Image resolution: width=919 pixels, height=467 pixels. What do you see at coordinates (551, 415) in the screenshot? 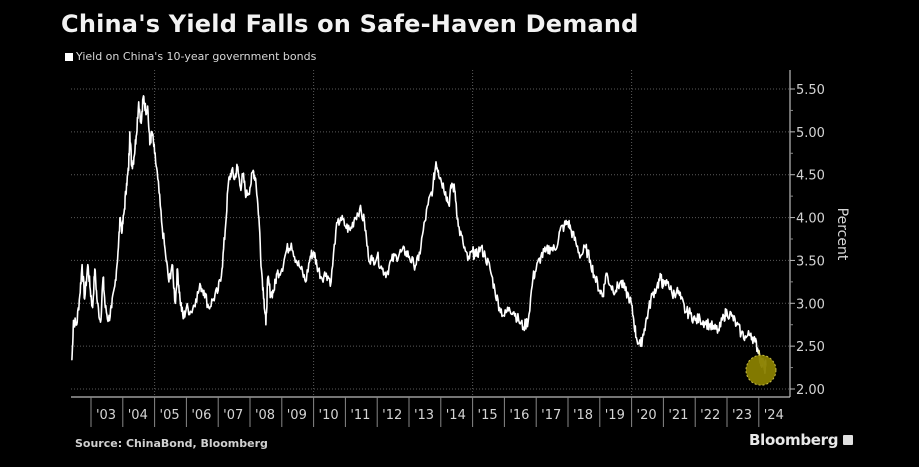
I see `x-tick-label: '17` at bounding box center [551, 415].